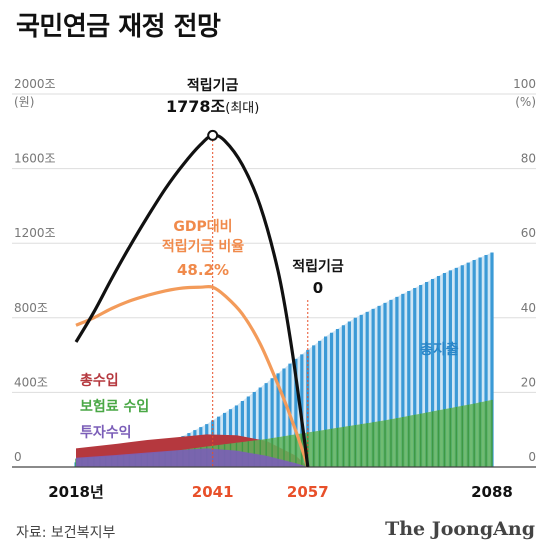 Image resolution: width=551 pixels, height=557 pixels. What do you see at coordinates (76, 492) in the screenshot?
I see `x-tick-label: 2018년` at bounding box center [76, 492].